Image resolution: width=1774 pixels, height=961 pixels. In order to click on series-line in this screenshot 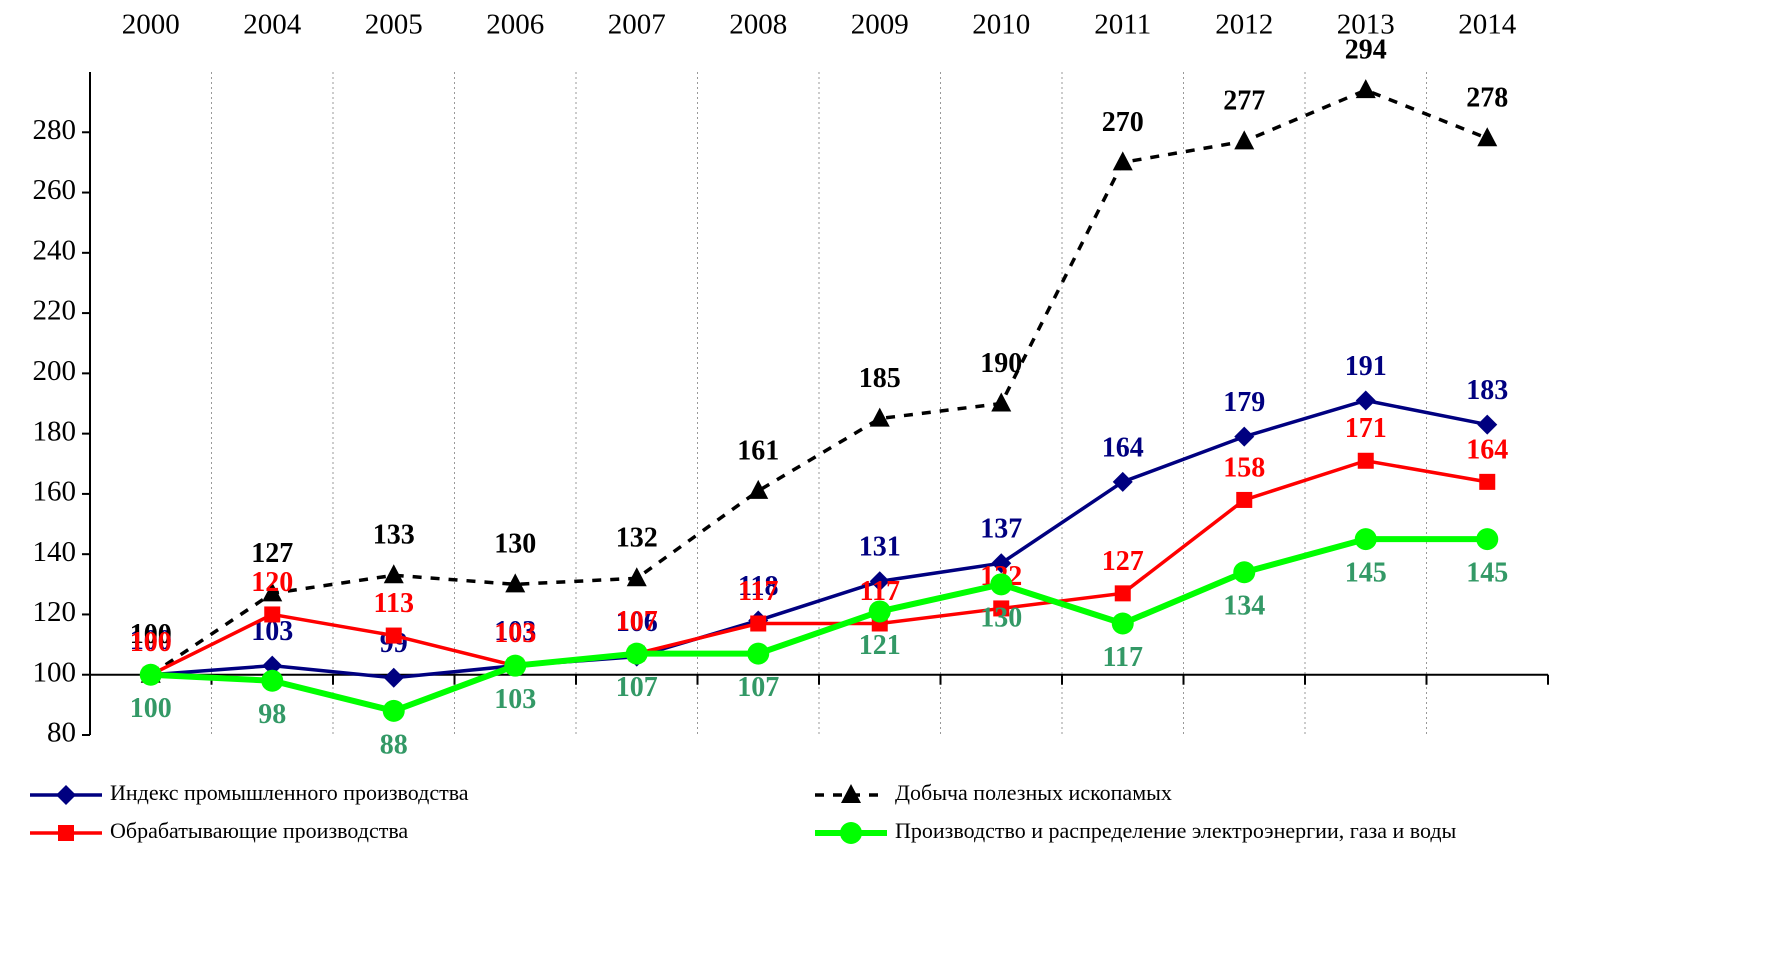, I will do `click(819, 625)`.